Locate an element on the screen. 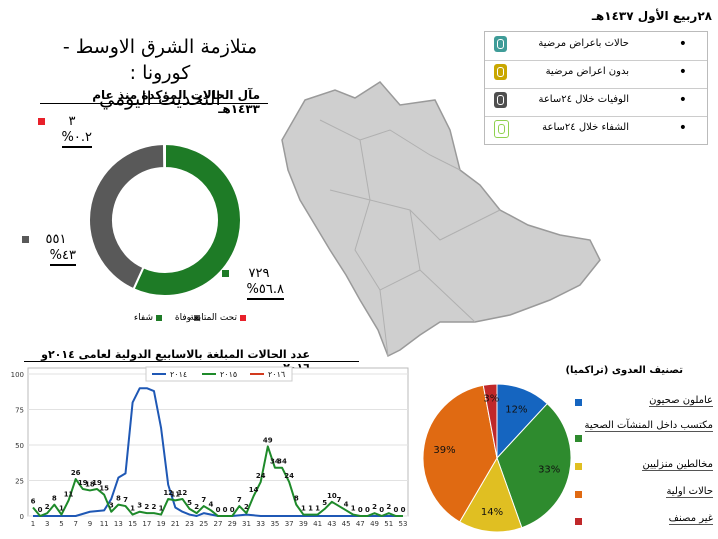 This screenshot has height=539, width=718. followup-percent: %٠.٢ is located at coordinates (76, 139).